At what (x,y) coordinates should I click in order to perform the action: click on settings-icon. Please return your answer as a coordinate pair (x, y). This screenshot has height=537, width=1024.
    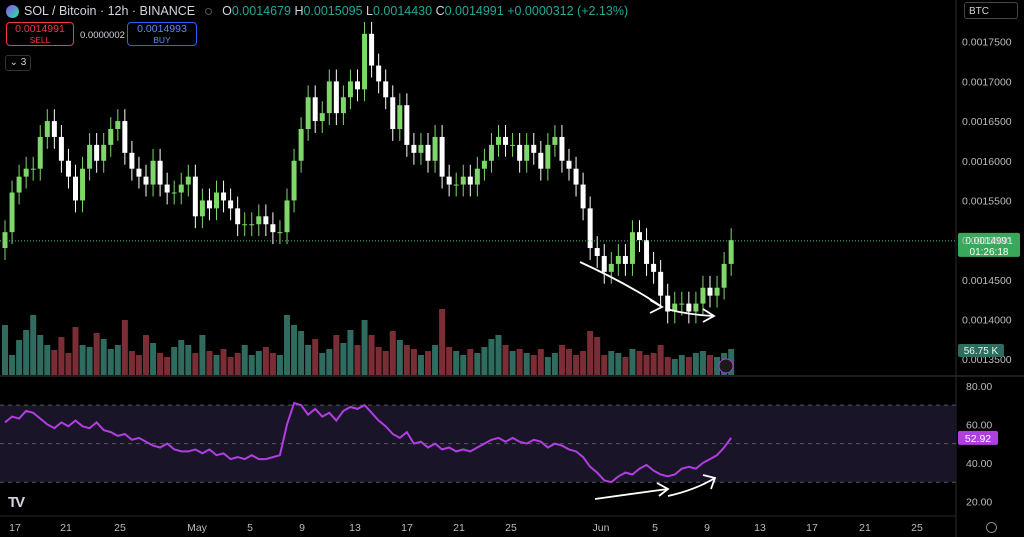
    Looking at the image, I should click on (991, 527).